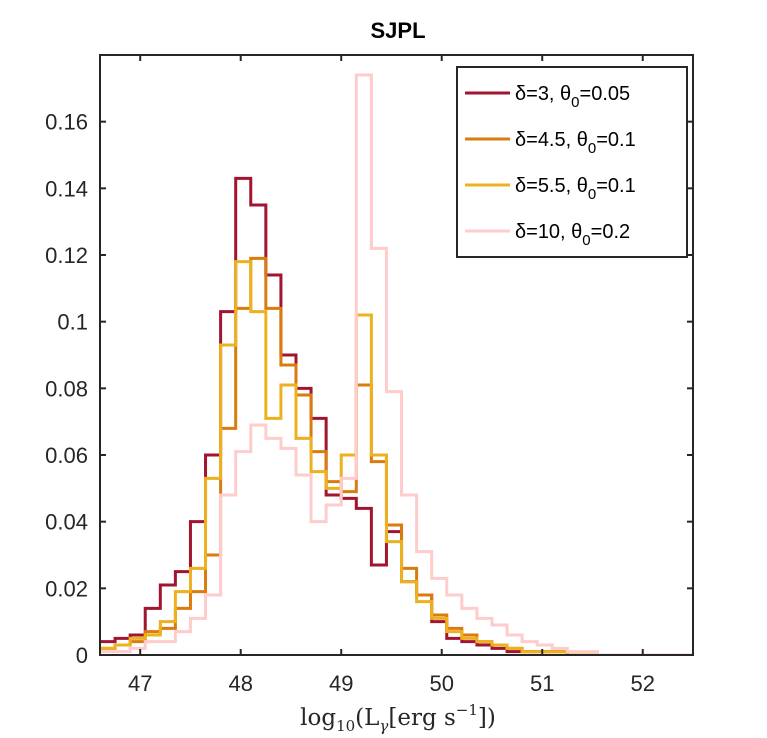 This screenshot has width=767, height=738. Describe the element at coordinates (575, 189) in the screenshot. I see `legend-label-3: δ=5.5, θ0=0.1` at that location.